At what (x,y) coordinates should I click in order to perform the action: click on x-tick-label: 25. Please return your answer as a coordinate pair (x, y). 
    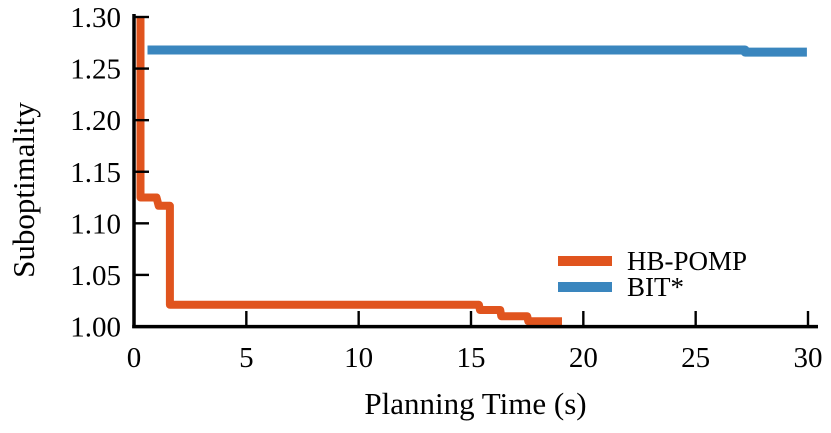
    Looking at the image, I should click on (695, 358).